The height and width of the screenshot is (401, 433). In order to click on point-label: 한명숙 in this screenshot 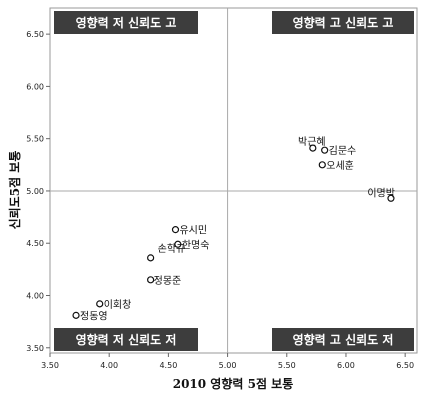, I will do `click(196, 245)`.